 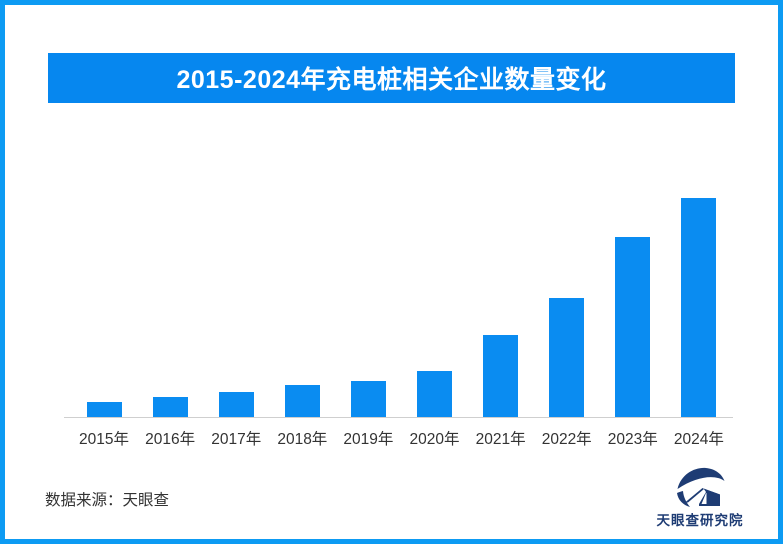 What do you see at coordinates (566, 439) in the screenshot?
I see `x-tick-label: 2022年` at bounding box center [566, 439].